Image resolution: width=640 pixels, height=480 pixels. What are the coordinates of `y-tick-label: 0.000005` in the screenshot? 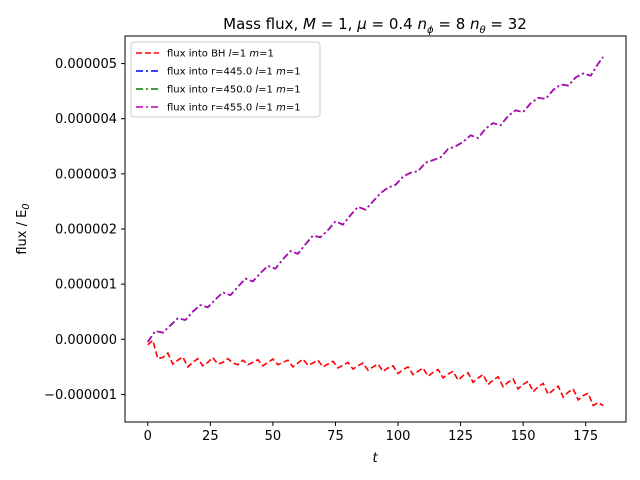 It's located at (86, 64).